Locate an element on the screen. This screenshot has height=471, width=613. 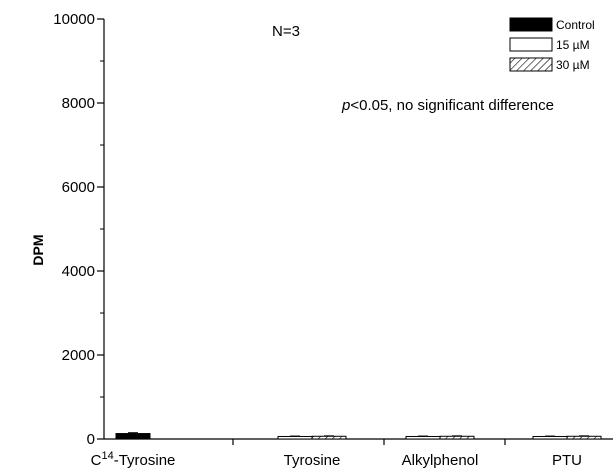
legend-swatch-hatched is located at coordinates (531, 64).